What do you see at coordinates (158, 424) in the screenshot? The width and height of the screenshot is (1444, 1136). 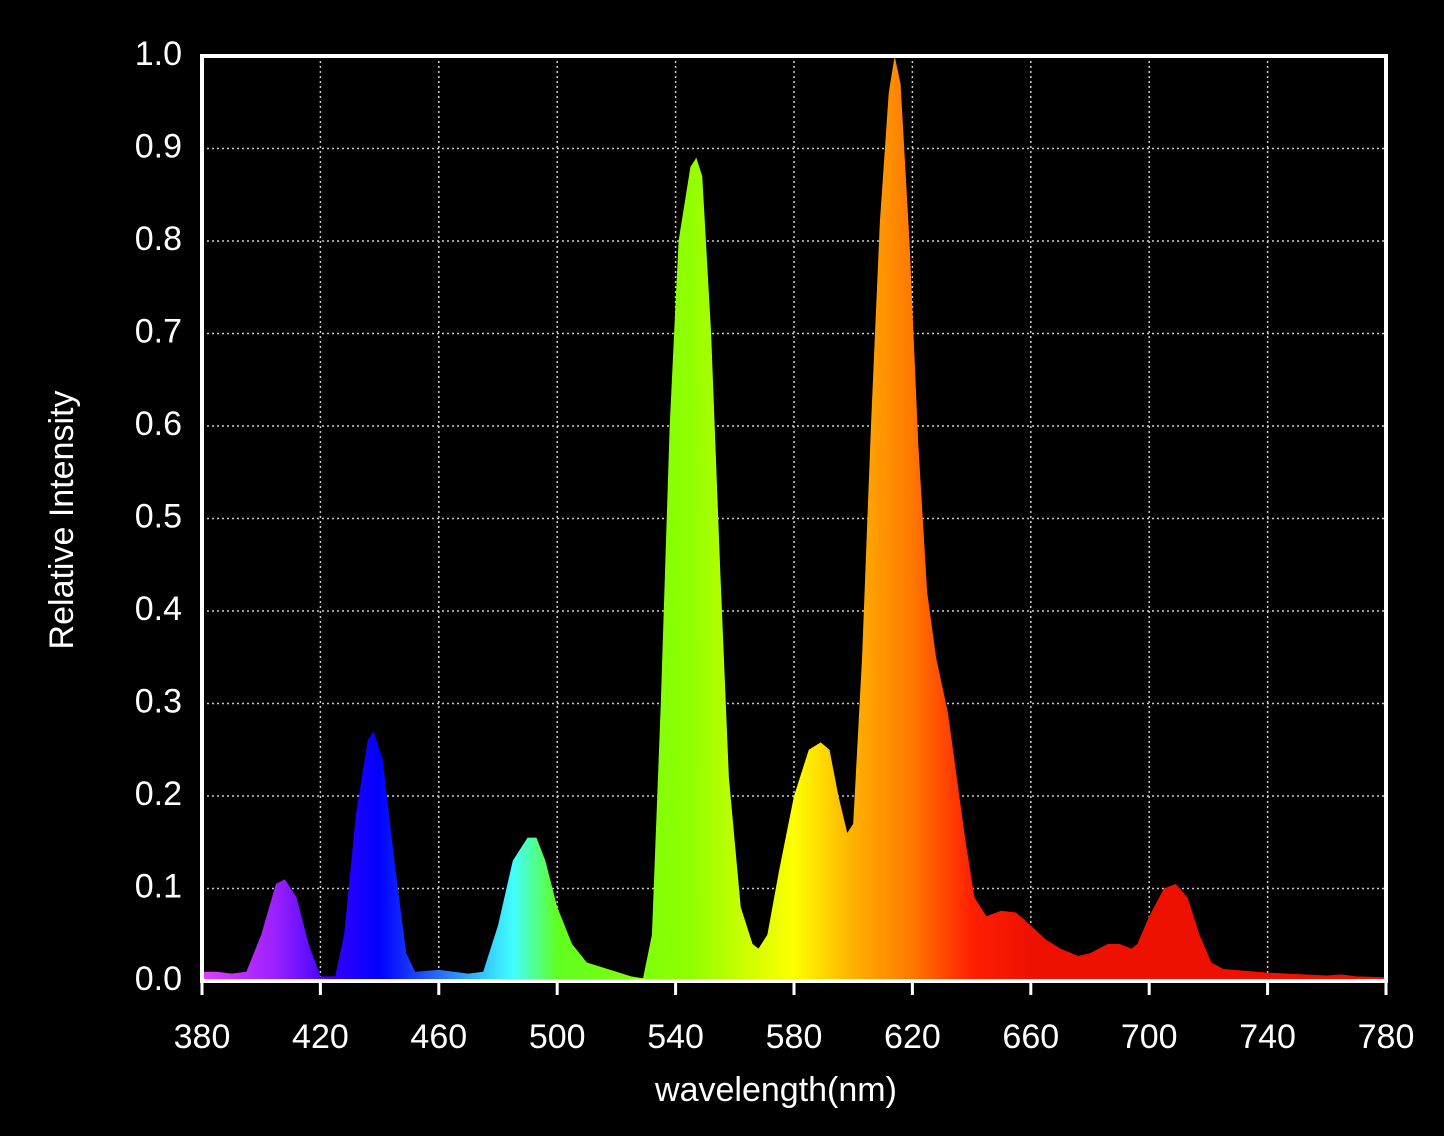 I see `y-tick-label: 0.6` at bounding box center [158, 424].